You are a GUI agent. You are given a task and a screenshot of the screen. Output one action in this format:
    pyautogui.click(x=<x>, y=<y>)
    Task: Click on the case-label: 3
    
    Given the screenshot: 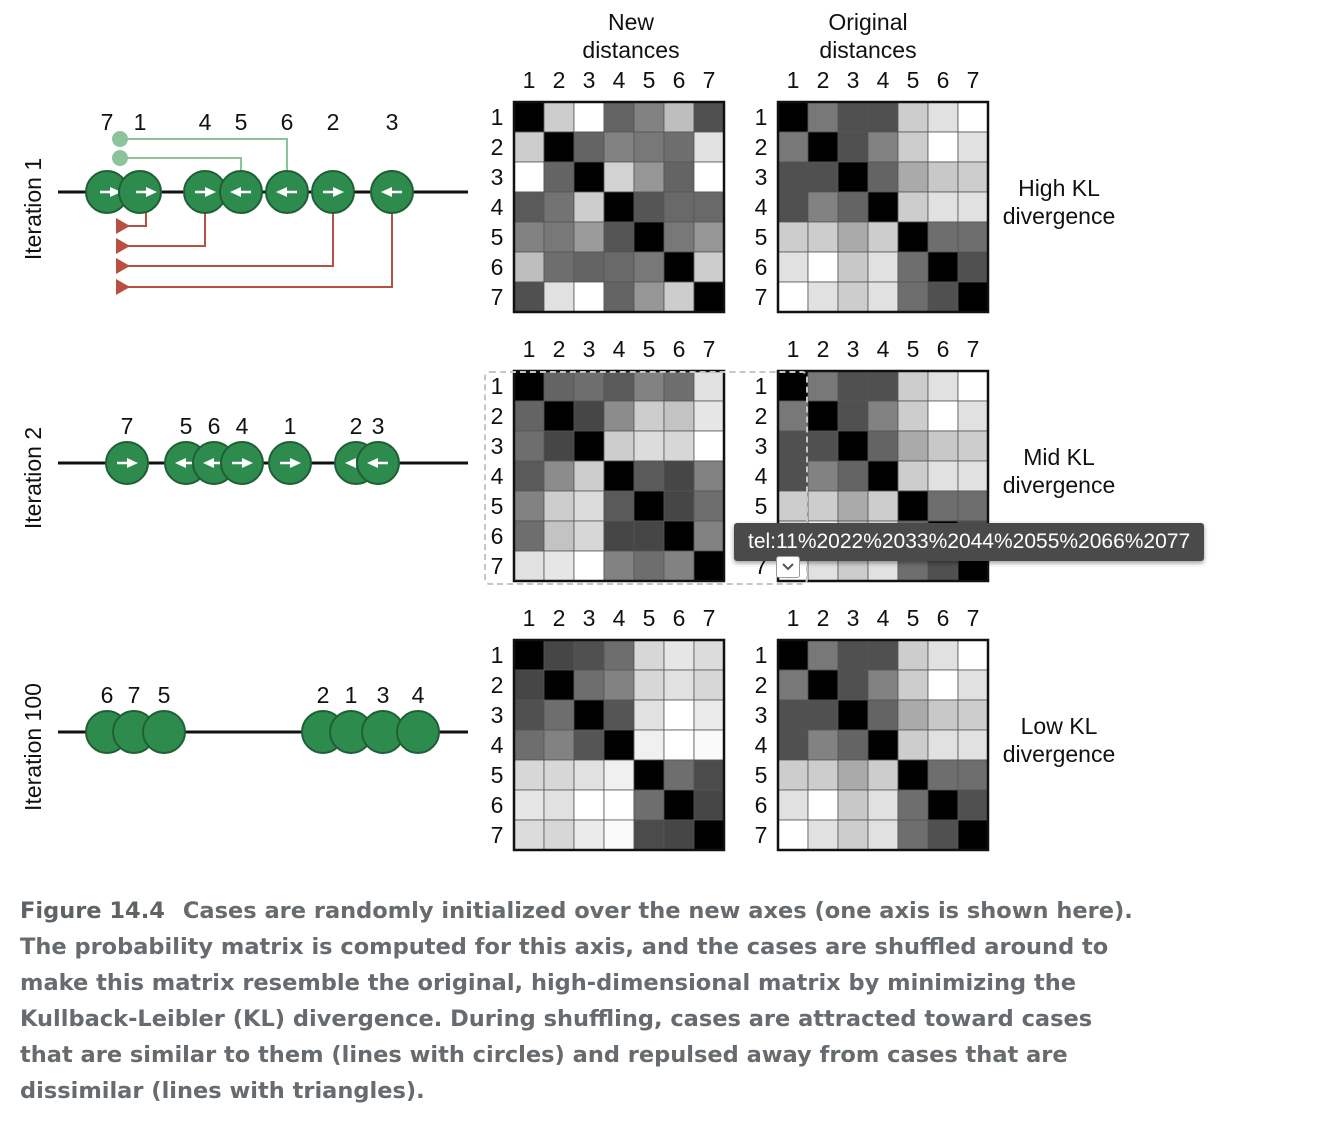 What is the action you would take?
    pyautogui.click(x=392, y=122)
    